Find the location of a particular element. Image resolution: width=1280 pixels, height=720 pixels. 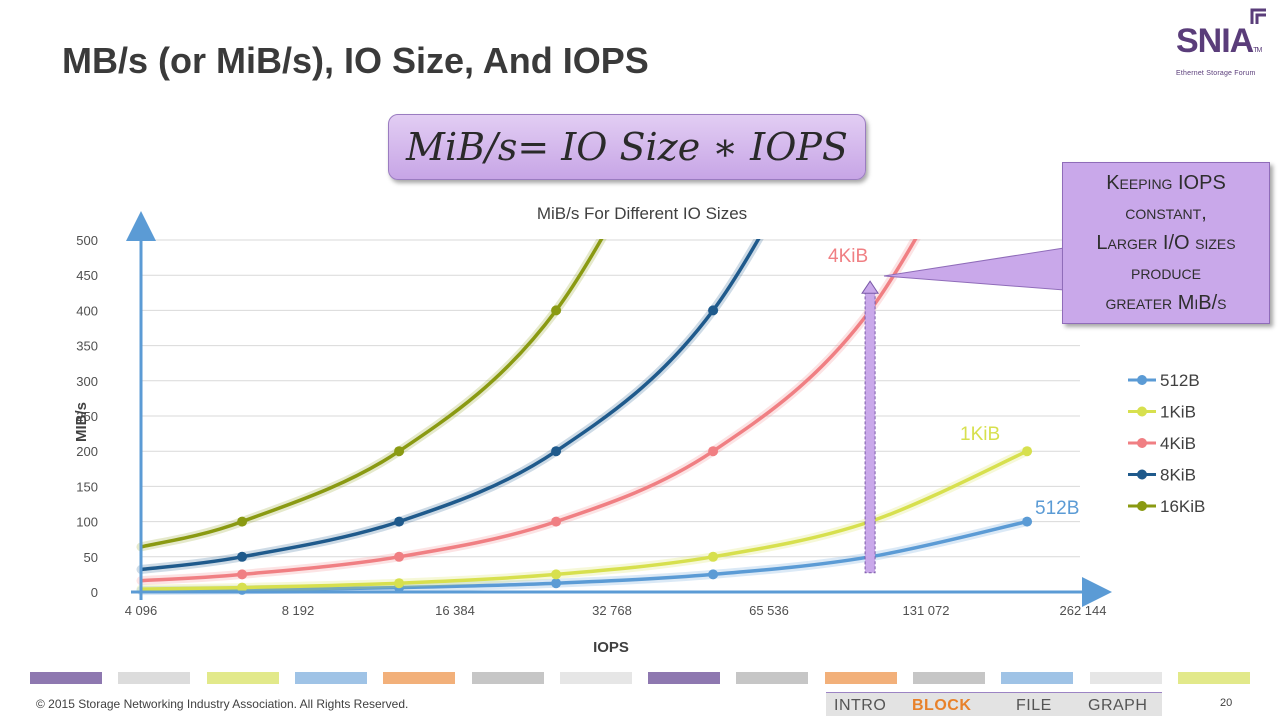

legend-label: 1KiB is located at coordinates (1178, 412).